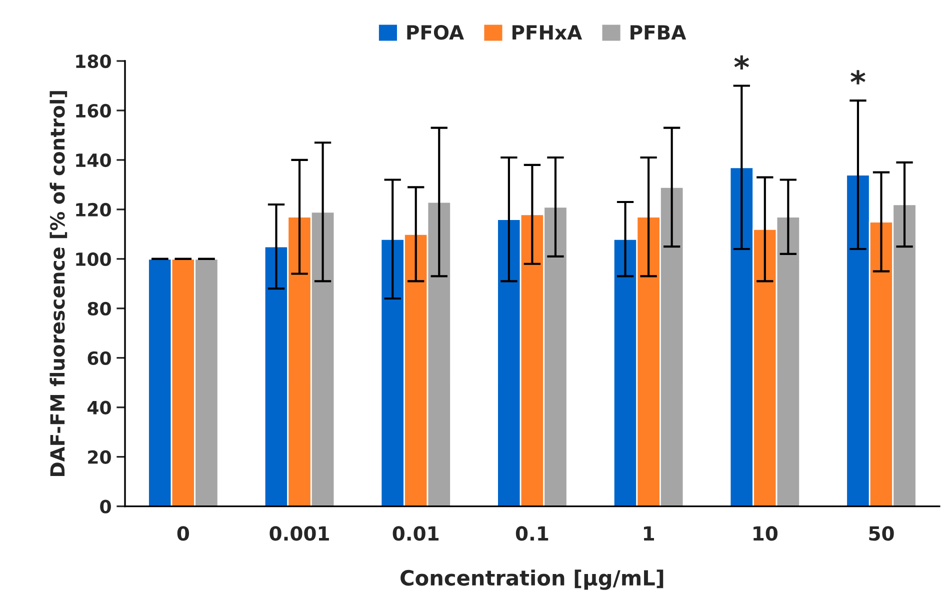  I want to click on y-tick-label: 80, so click(99, 309).